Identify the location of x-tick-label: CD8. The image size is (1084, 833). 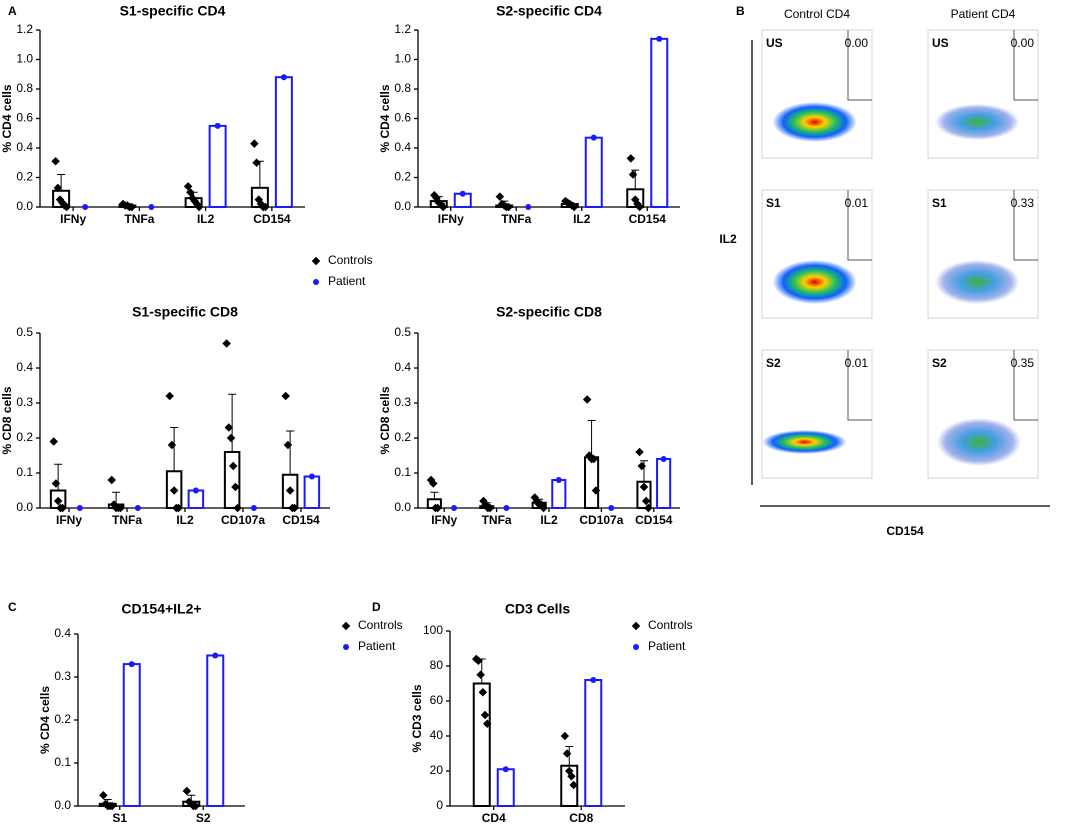
(581, 818).